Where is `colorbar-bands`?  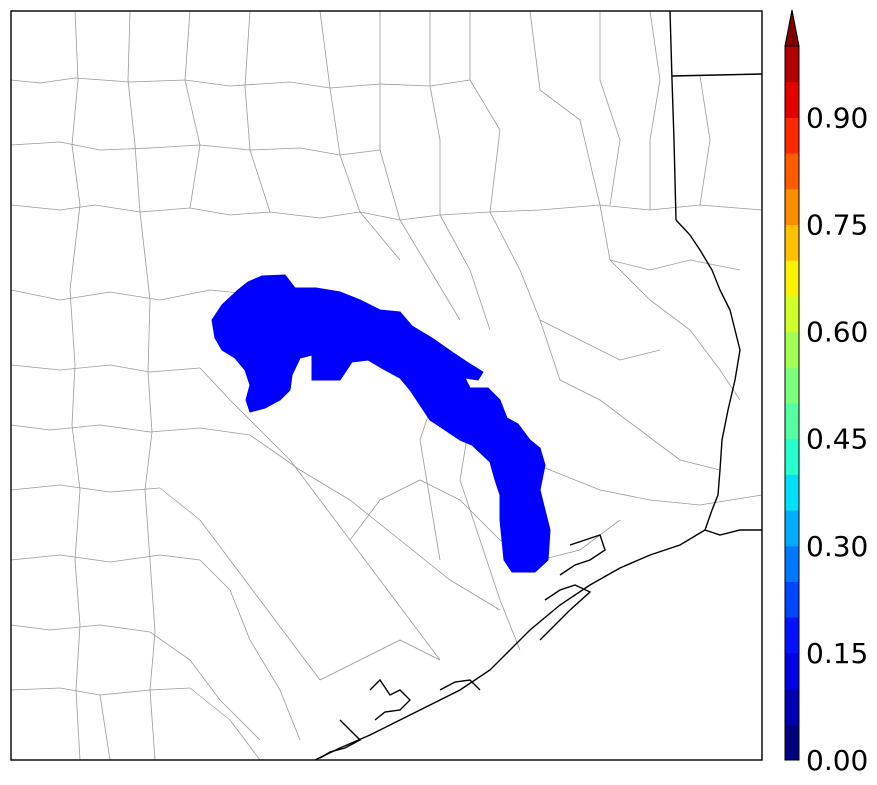
colorbar-bands is located at coordinates (792, 385).